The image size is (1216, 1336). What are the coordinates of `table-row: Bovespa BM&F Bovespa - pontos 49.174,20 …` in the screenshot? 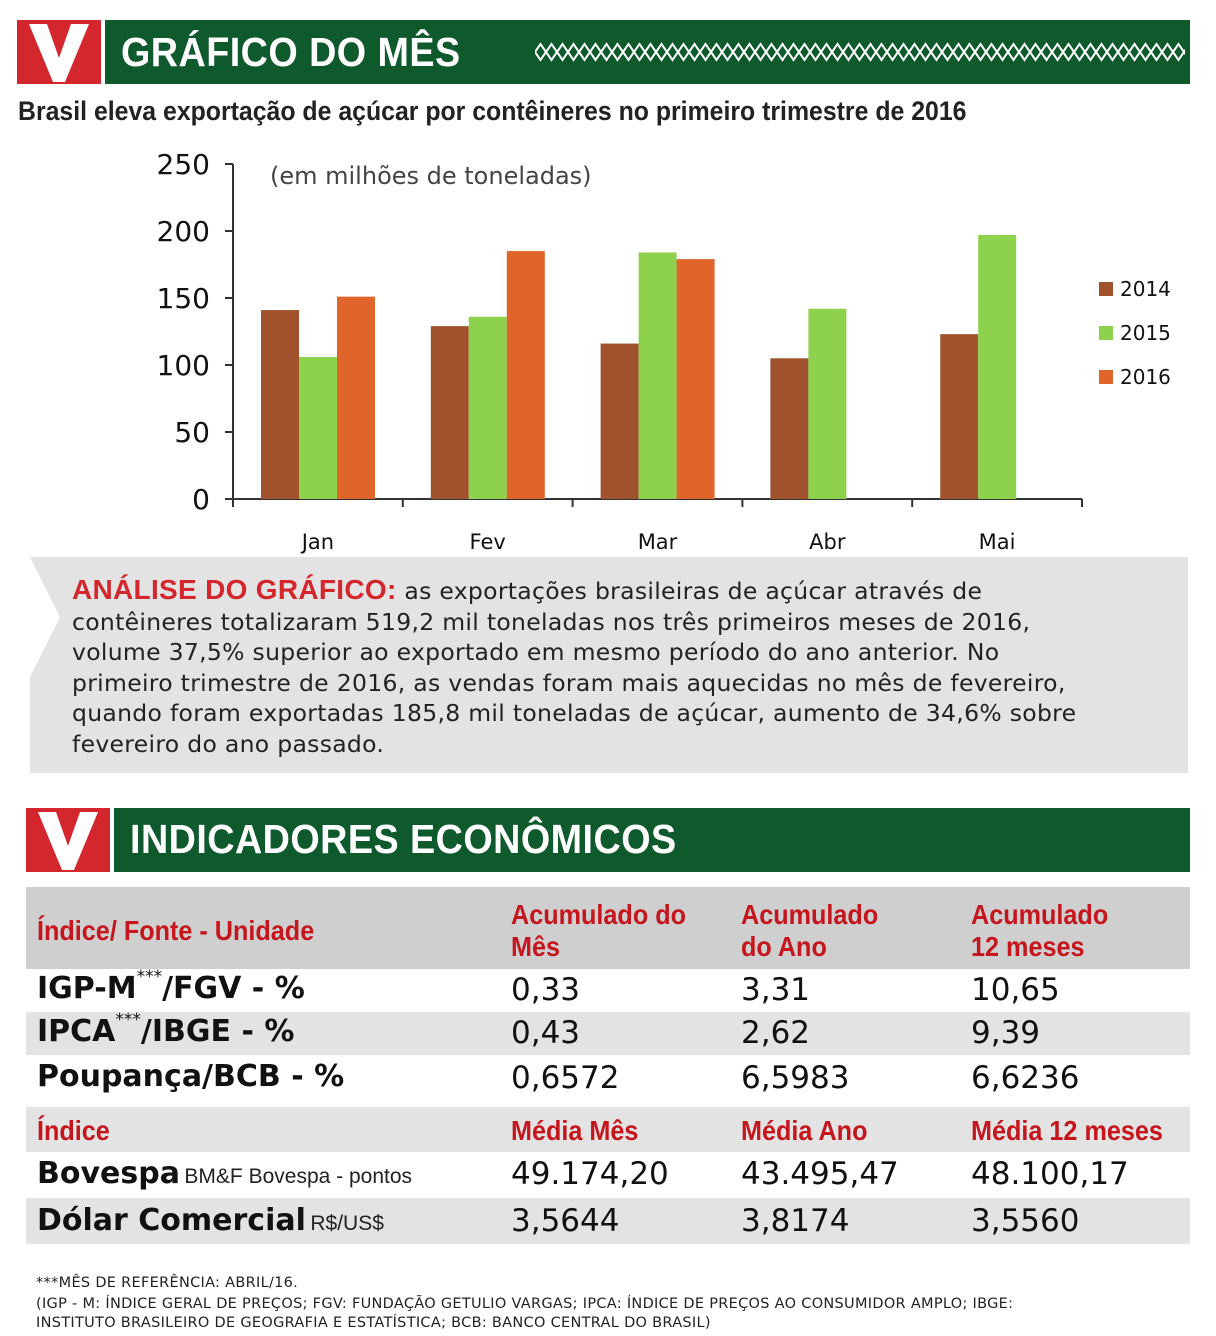 It's located at (583, 1174).